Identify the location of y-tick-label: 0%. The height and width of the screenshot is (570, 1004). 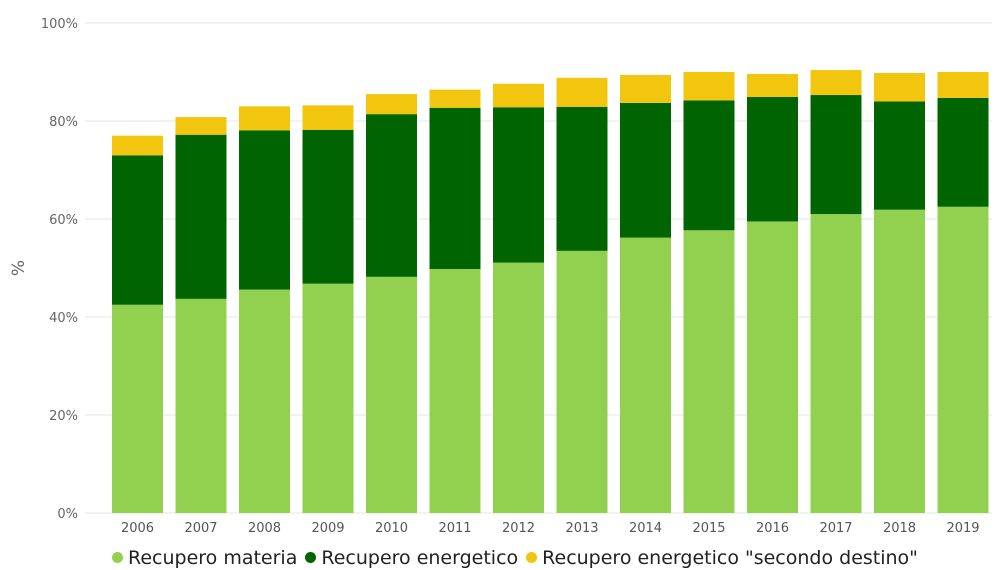
(67, 514).